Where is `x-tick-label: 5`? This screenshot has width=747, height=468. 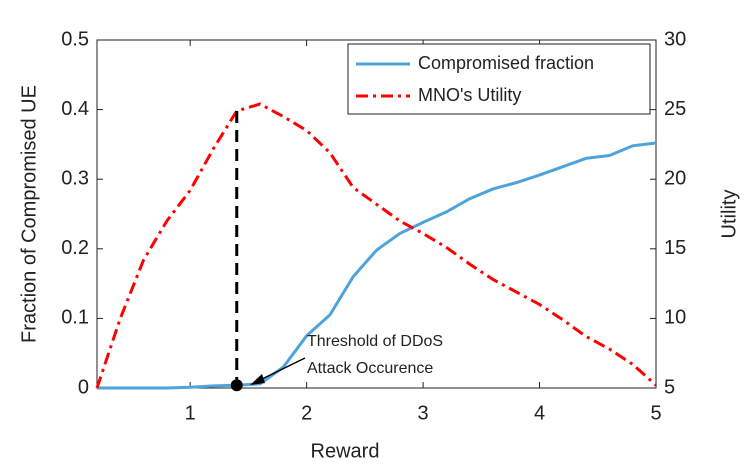
x-tick-label: 5 is located at coordinates (655, 413).